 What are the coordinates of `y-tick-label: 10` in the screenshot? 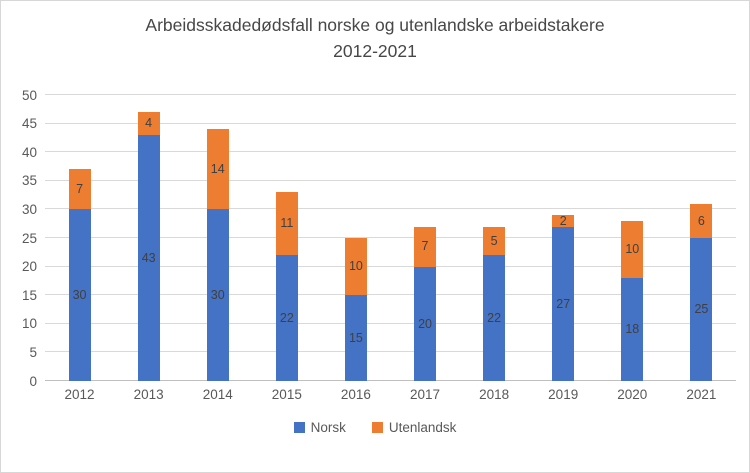 It's located at (29, 324).